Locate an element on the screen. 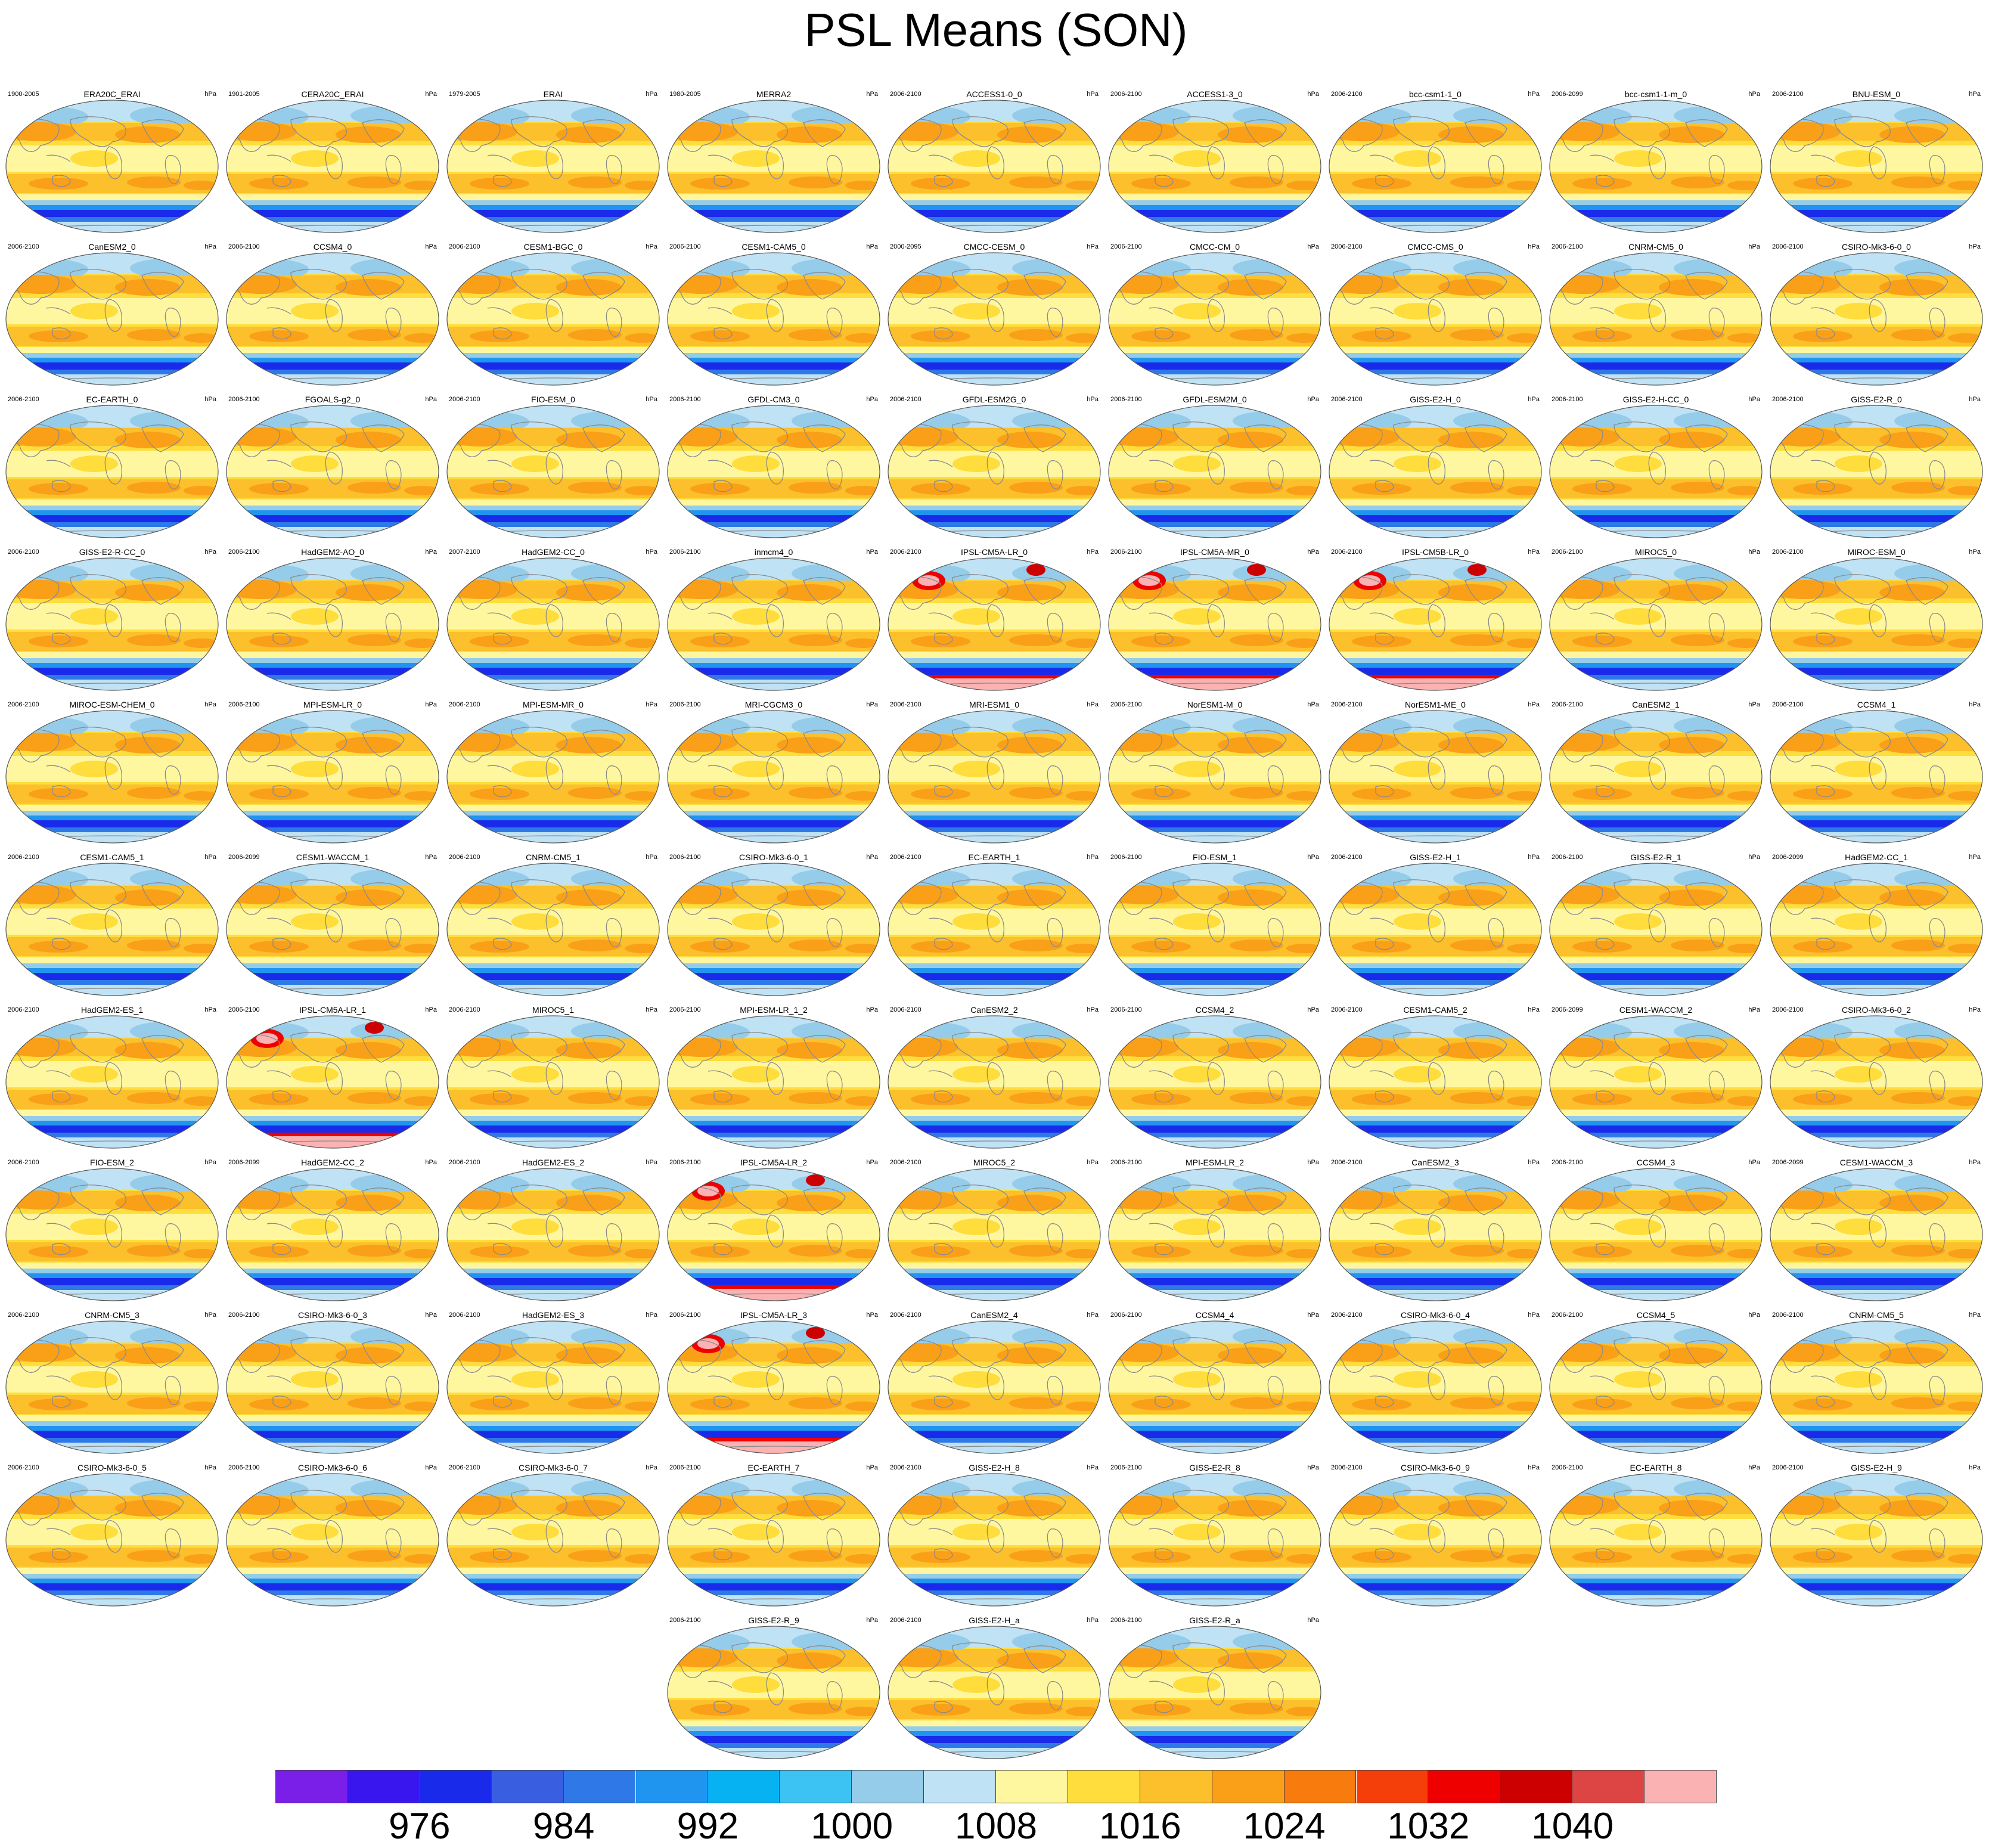  colorbar-tick-label: 1008 is located at coordinates (996, 1826).